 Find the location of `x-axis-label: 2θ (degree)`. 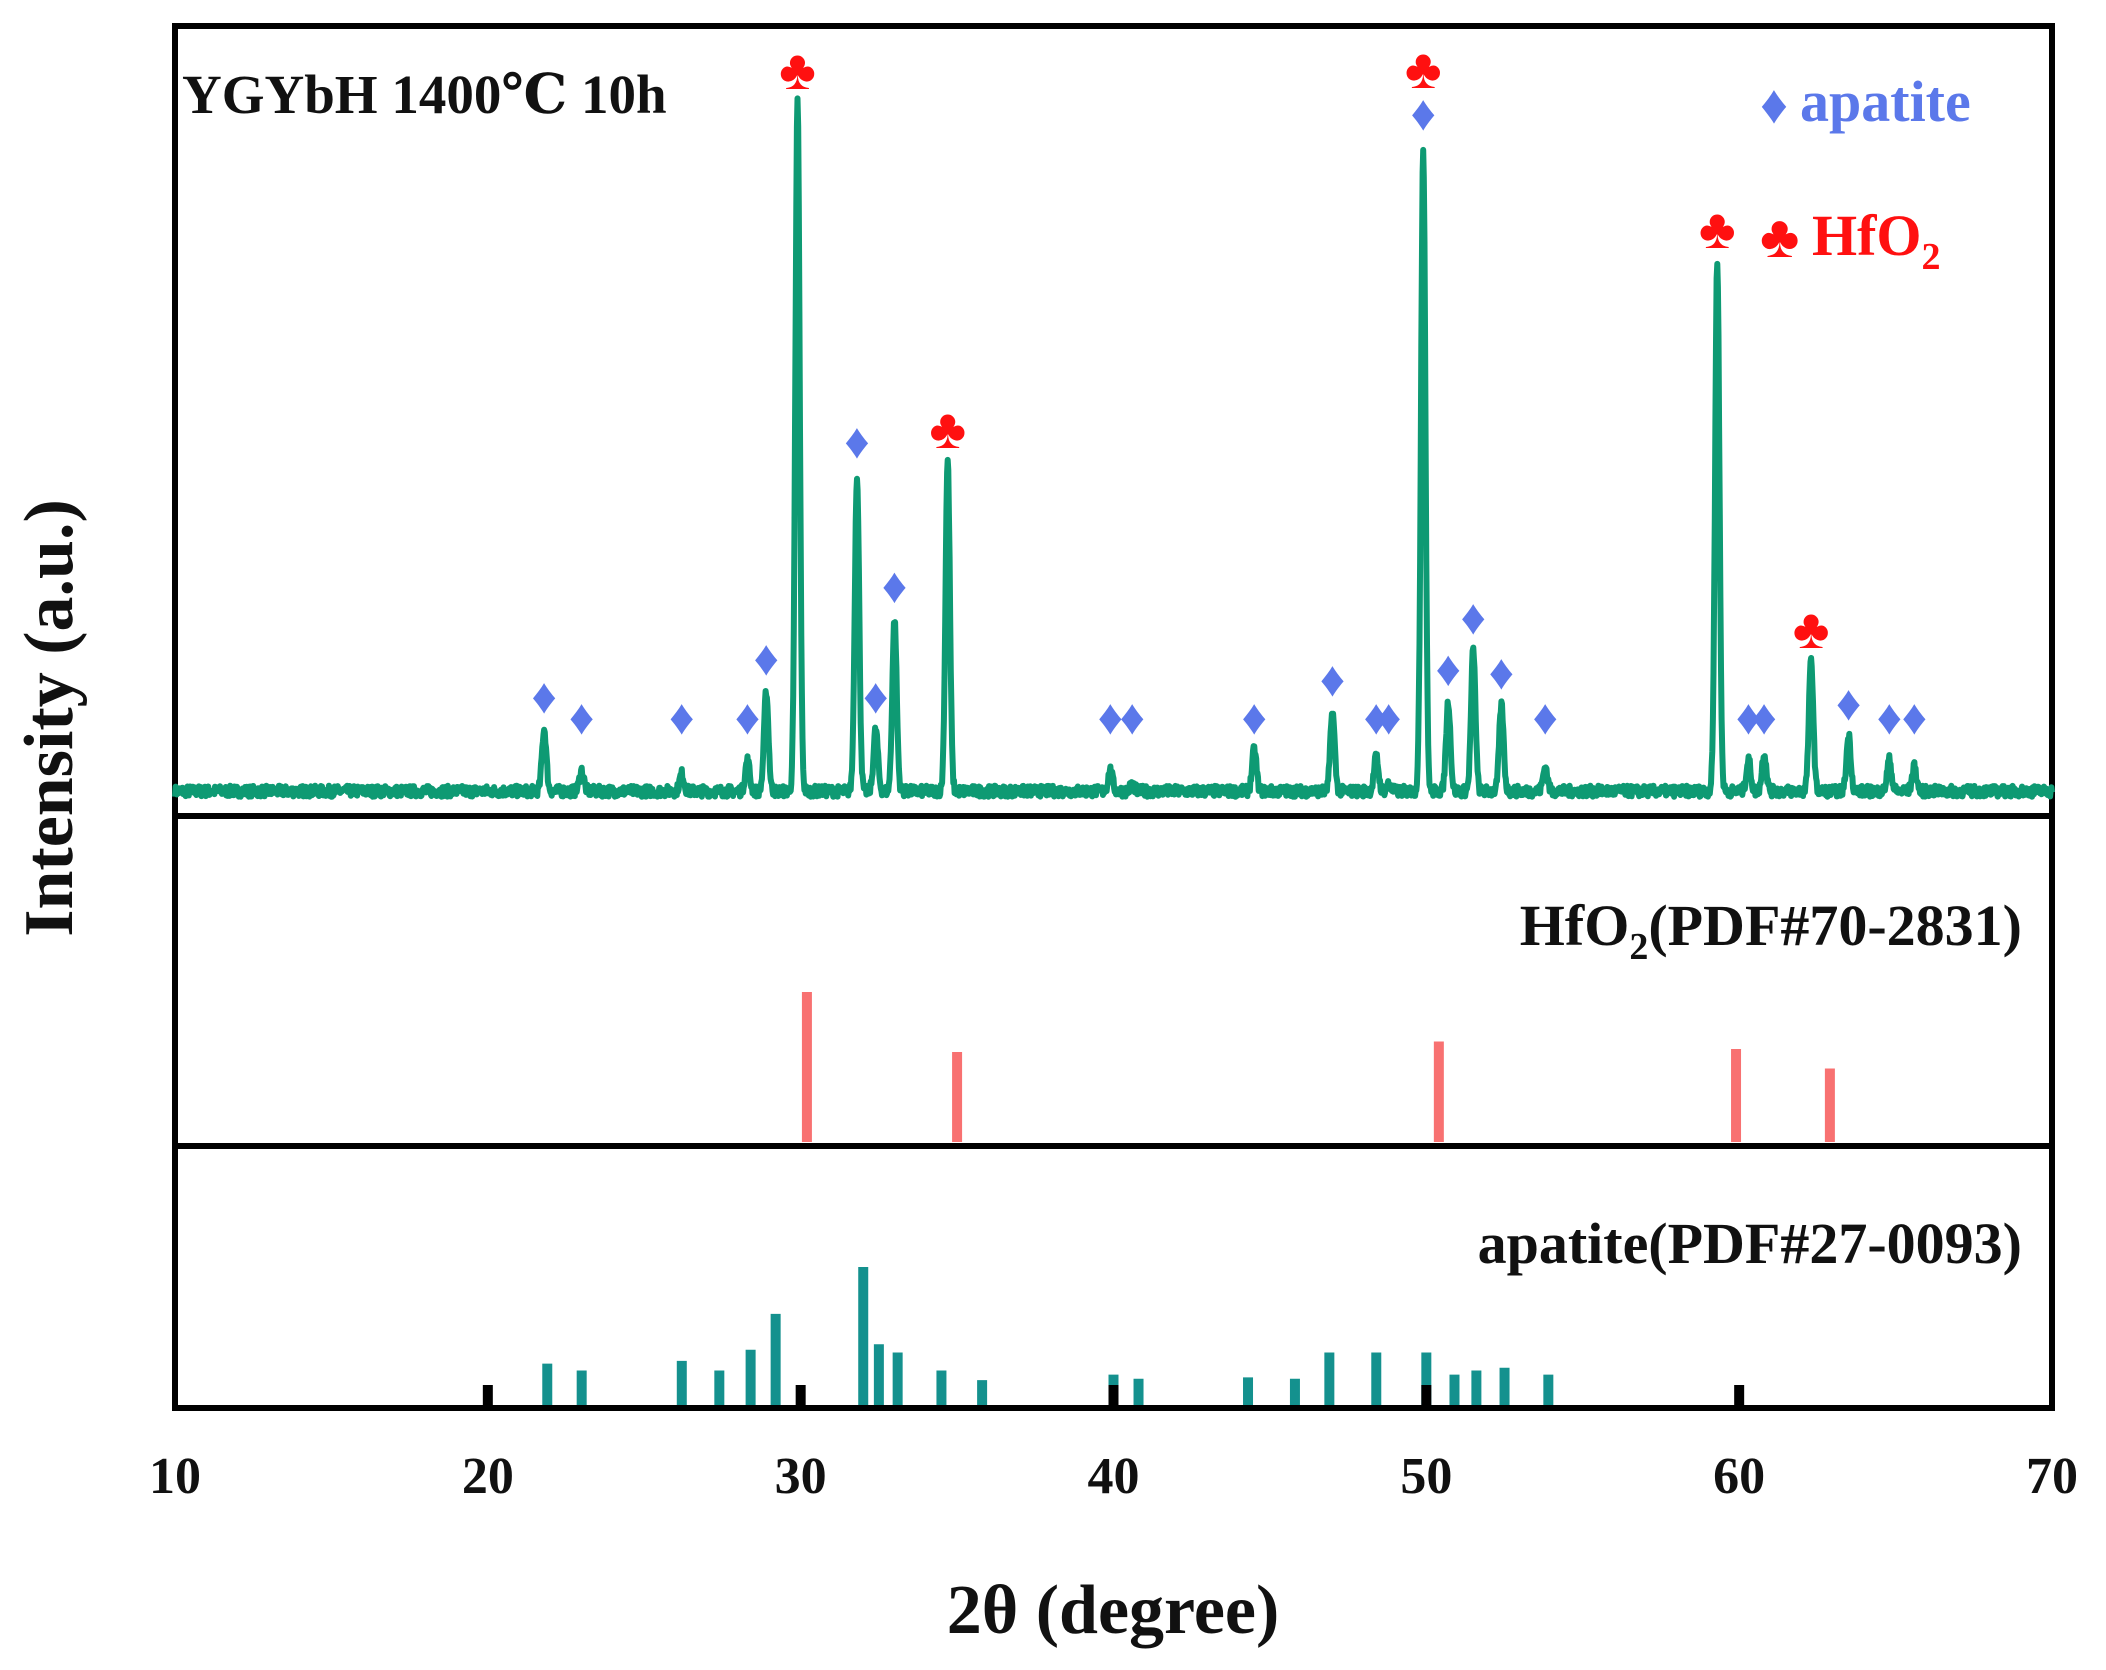

x-axis-label: 2θ (degree) is located at coordinates (1113, 1610).